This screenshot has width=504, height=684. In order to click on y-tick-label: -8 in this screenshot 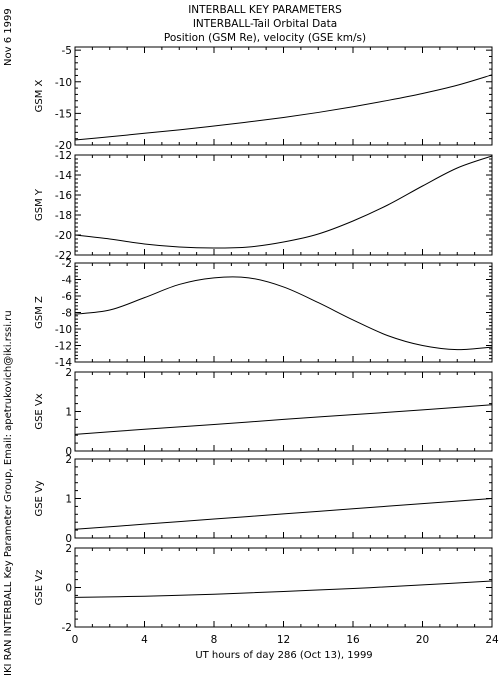, I will do `click(67, 314)`.